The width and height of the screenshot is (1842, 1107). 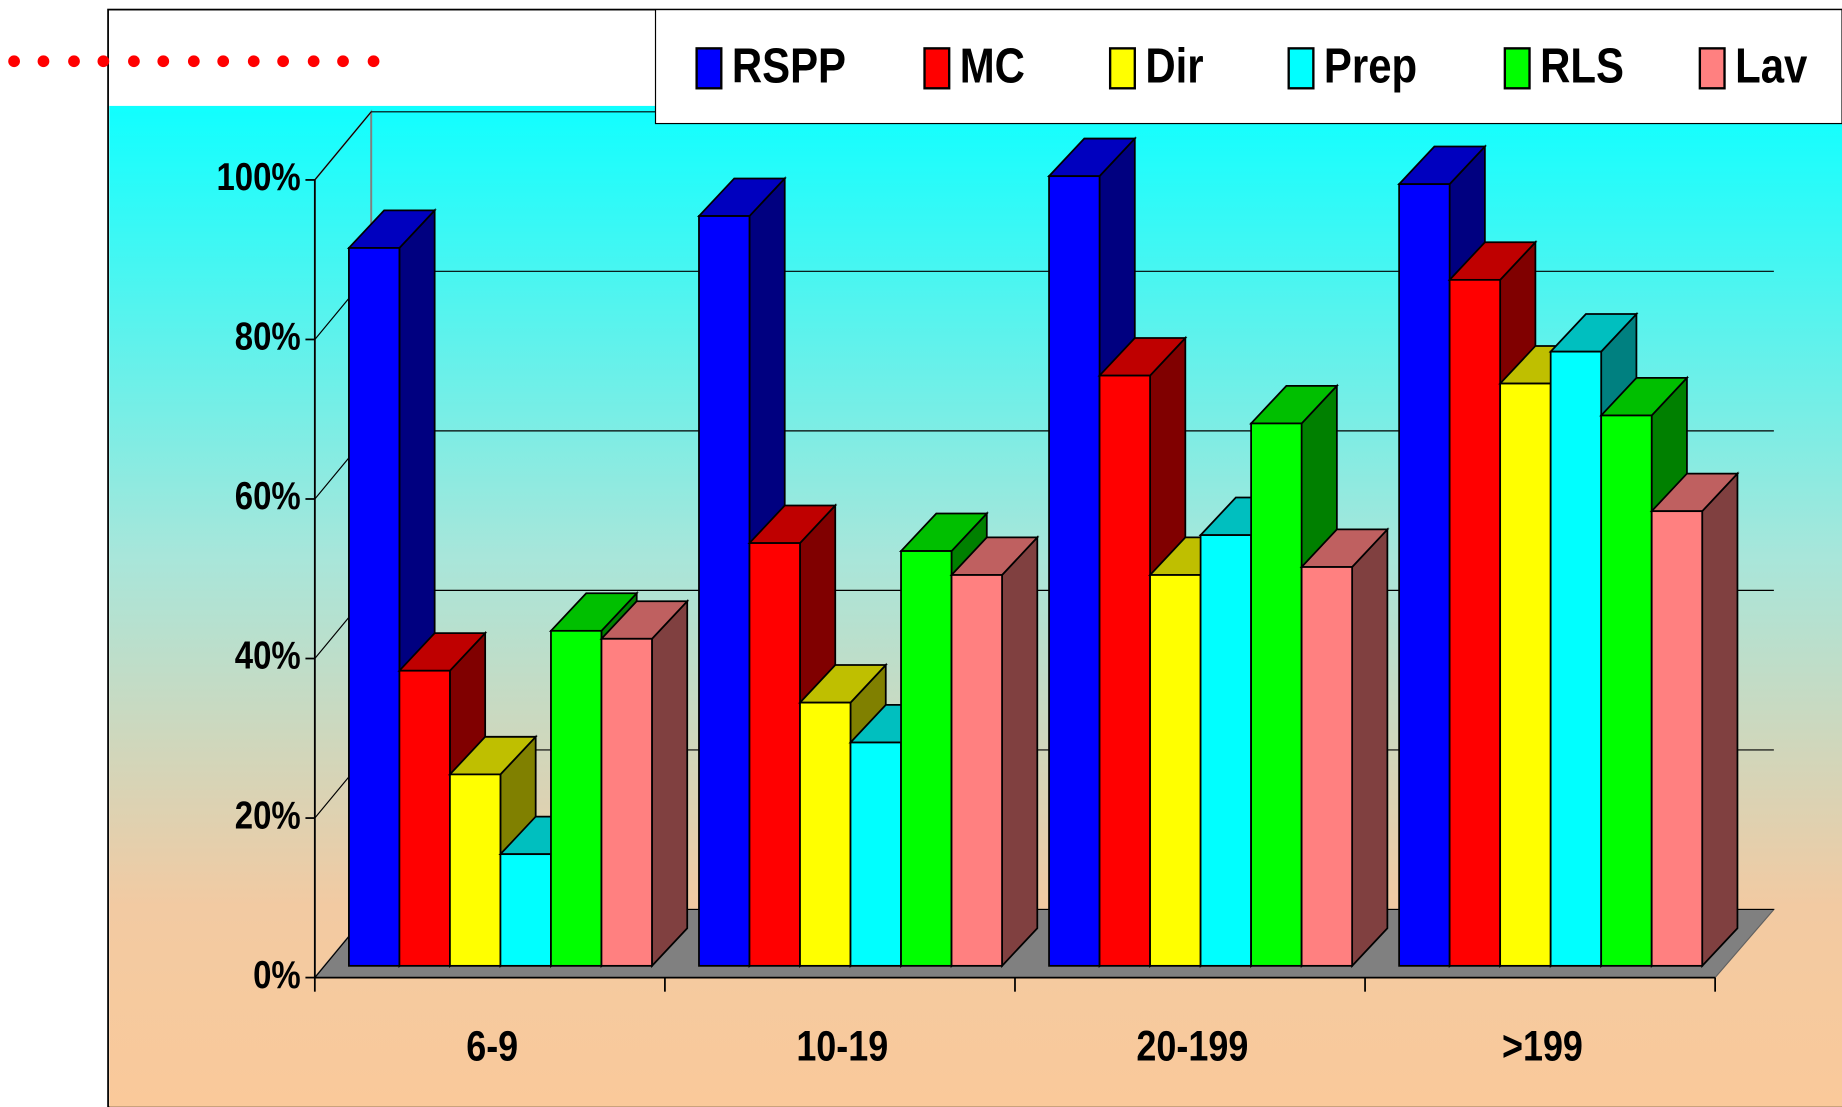 What do you see at coordinates (789, 65) in the screenshot?
I see `legend-label: RSPP` at bounding box center [789, 65].